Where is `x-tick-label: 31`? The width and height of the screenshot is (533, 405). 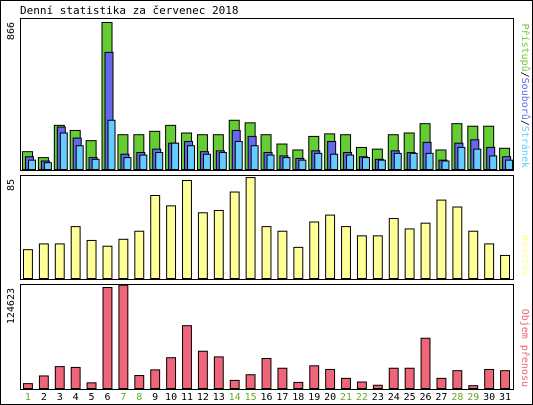
x-tick-label: 31 is located at coordinates (505, 397).